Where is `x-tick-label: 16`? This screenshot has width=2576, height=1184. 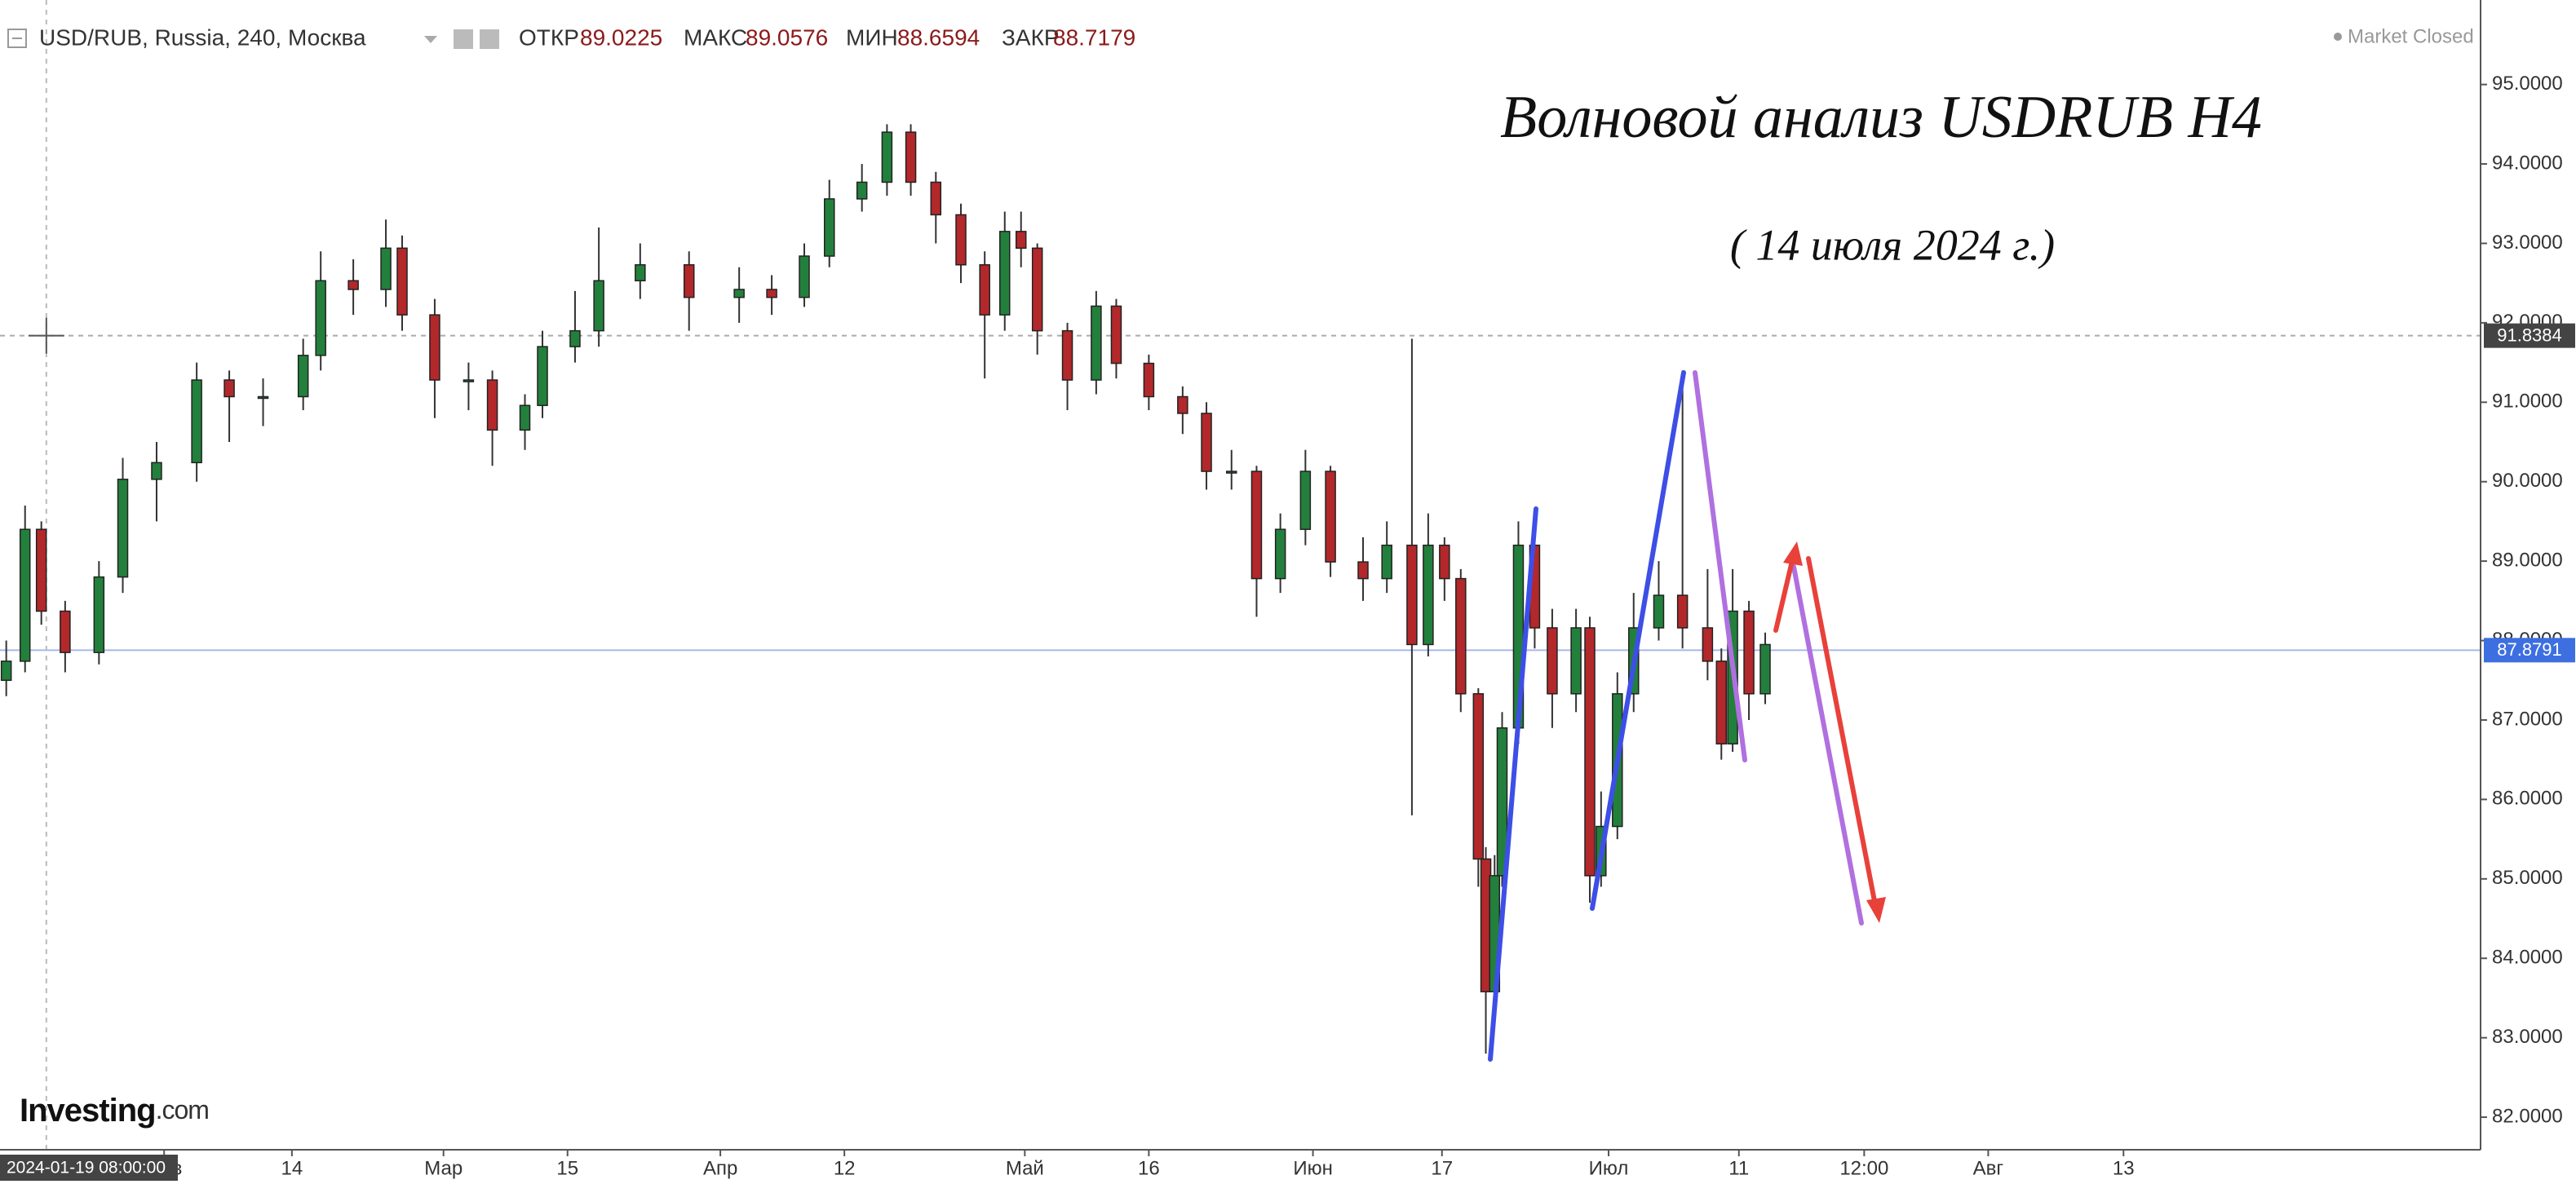 x-tick-label: 16 is located at coordinates (1149, 1168).